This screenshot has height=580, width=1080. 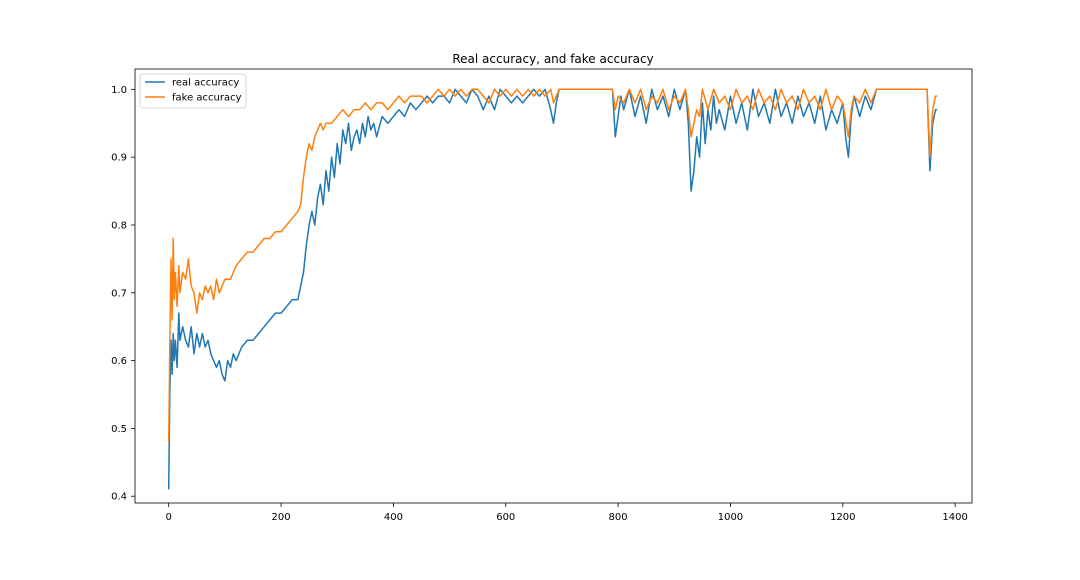 What do you see at coordinates (618, 517) in the screenshot?
I see `x-tick-label: 800` at bounding box center [618, 517].